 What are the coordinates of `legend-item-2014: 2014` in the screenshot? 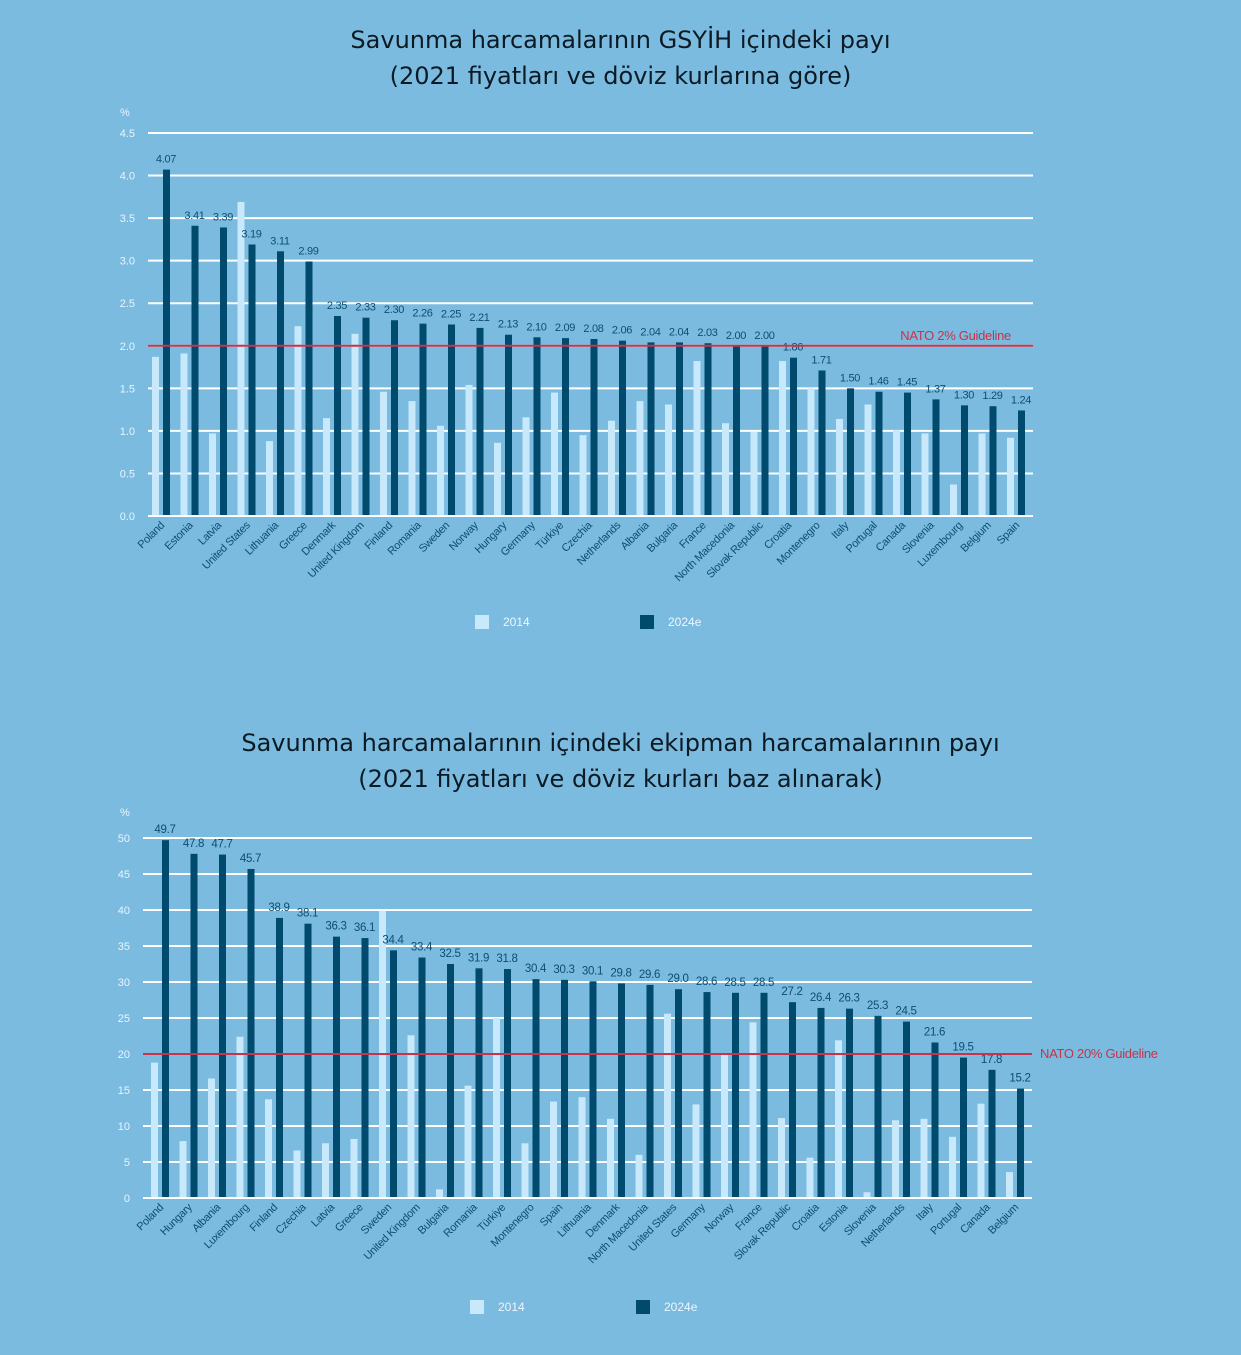 It's located at (497, 1307).